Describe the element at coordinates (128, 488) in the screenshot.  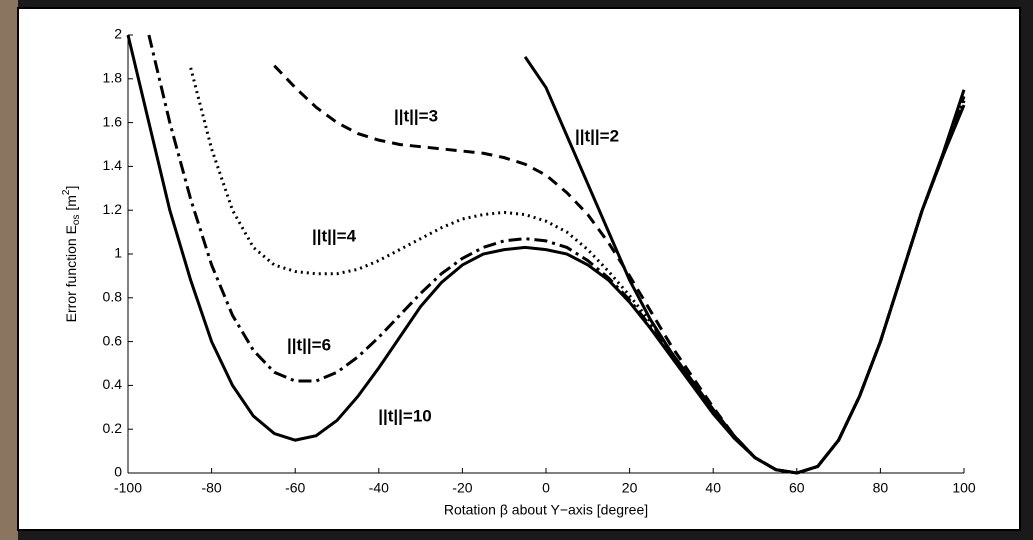
I see `x-tick-label: -100` at that location.